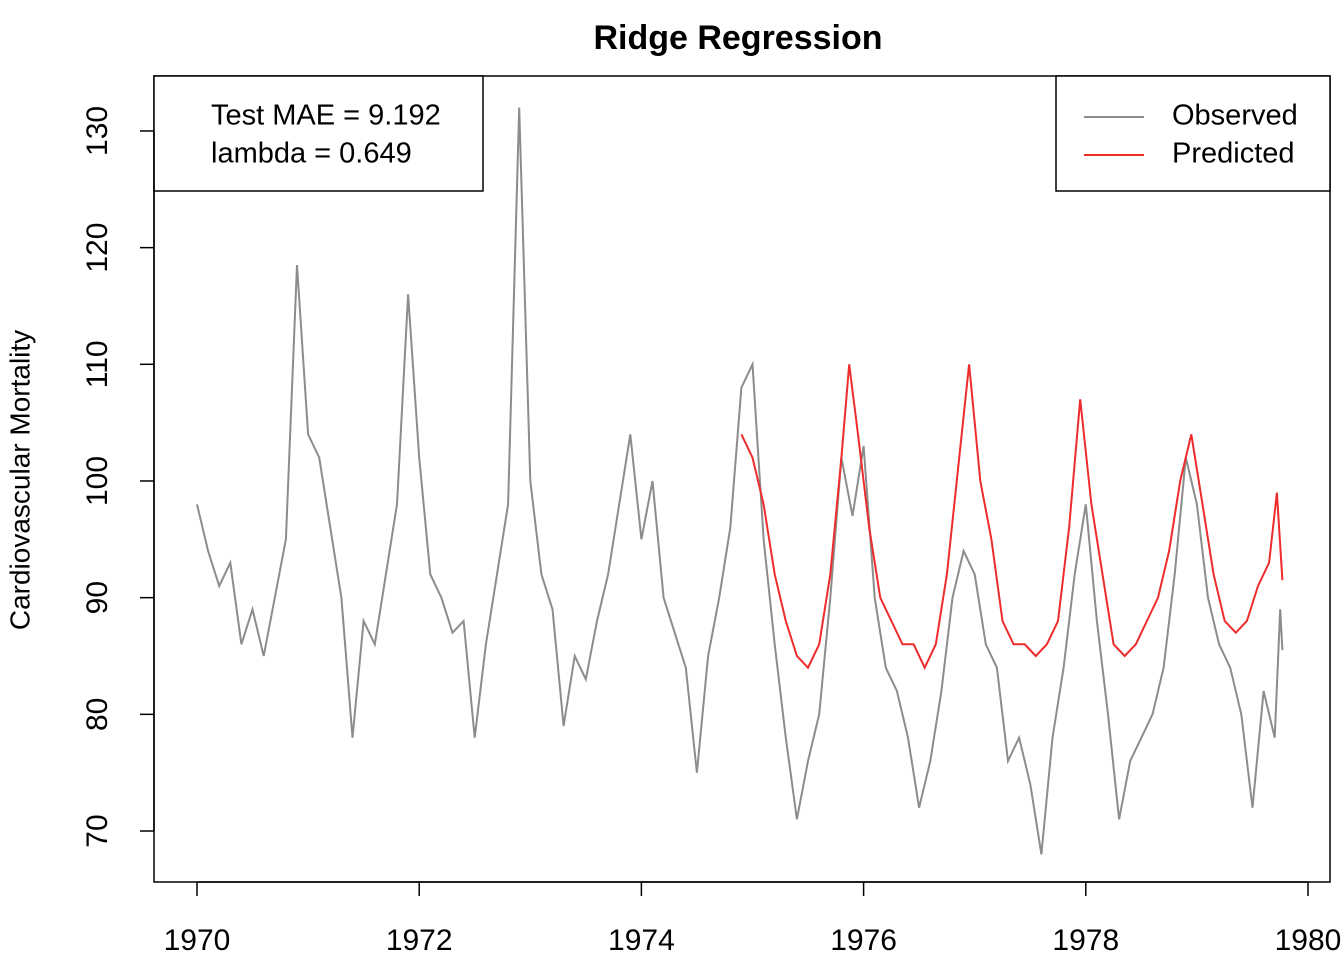 The width and height of the screenshot is (1344, 960). Describe the element at coordinates (318, 133) in the screenshot. I see `annotation-box` at that location.